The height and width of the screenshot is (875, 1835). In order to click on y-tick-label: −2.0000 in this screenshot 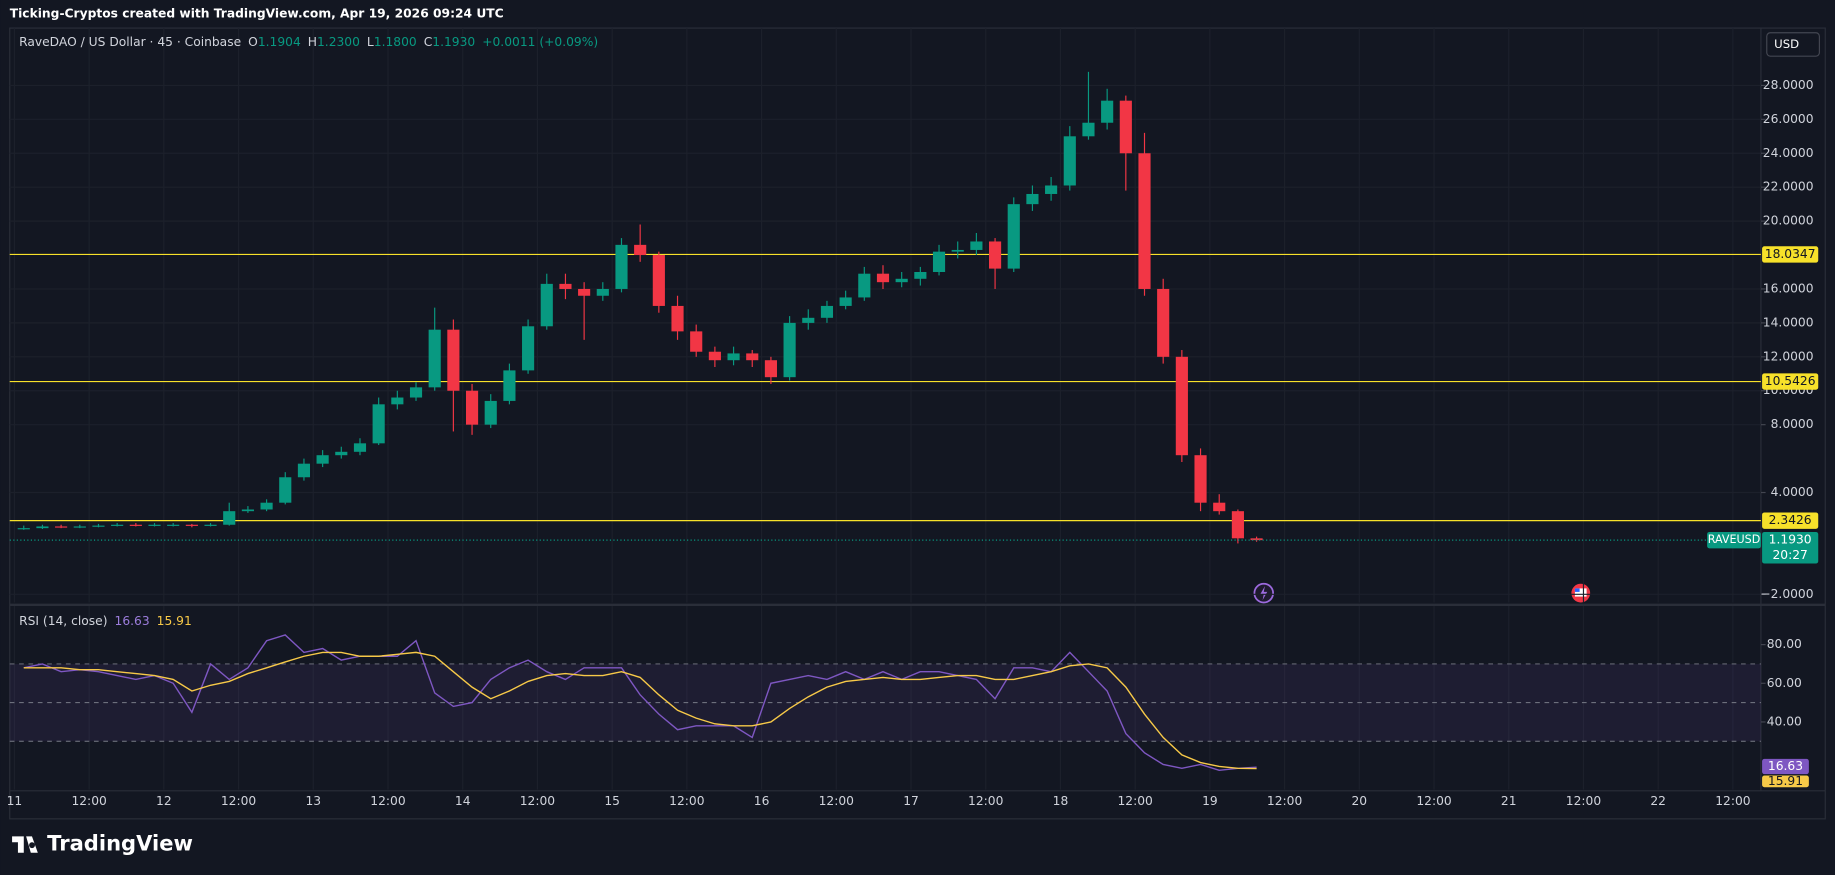, I will do `click(1786, 594)`.